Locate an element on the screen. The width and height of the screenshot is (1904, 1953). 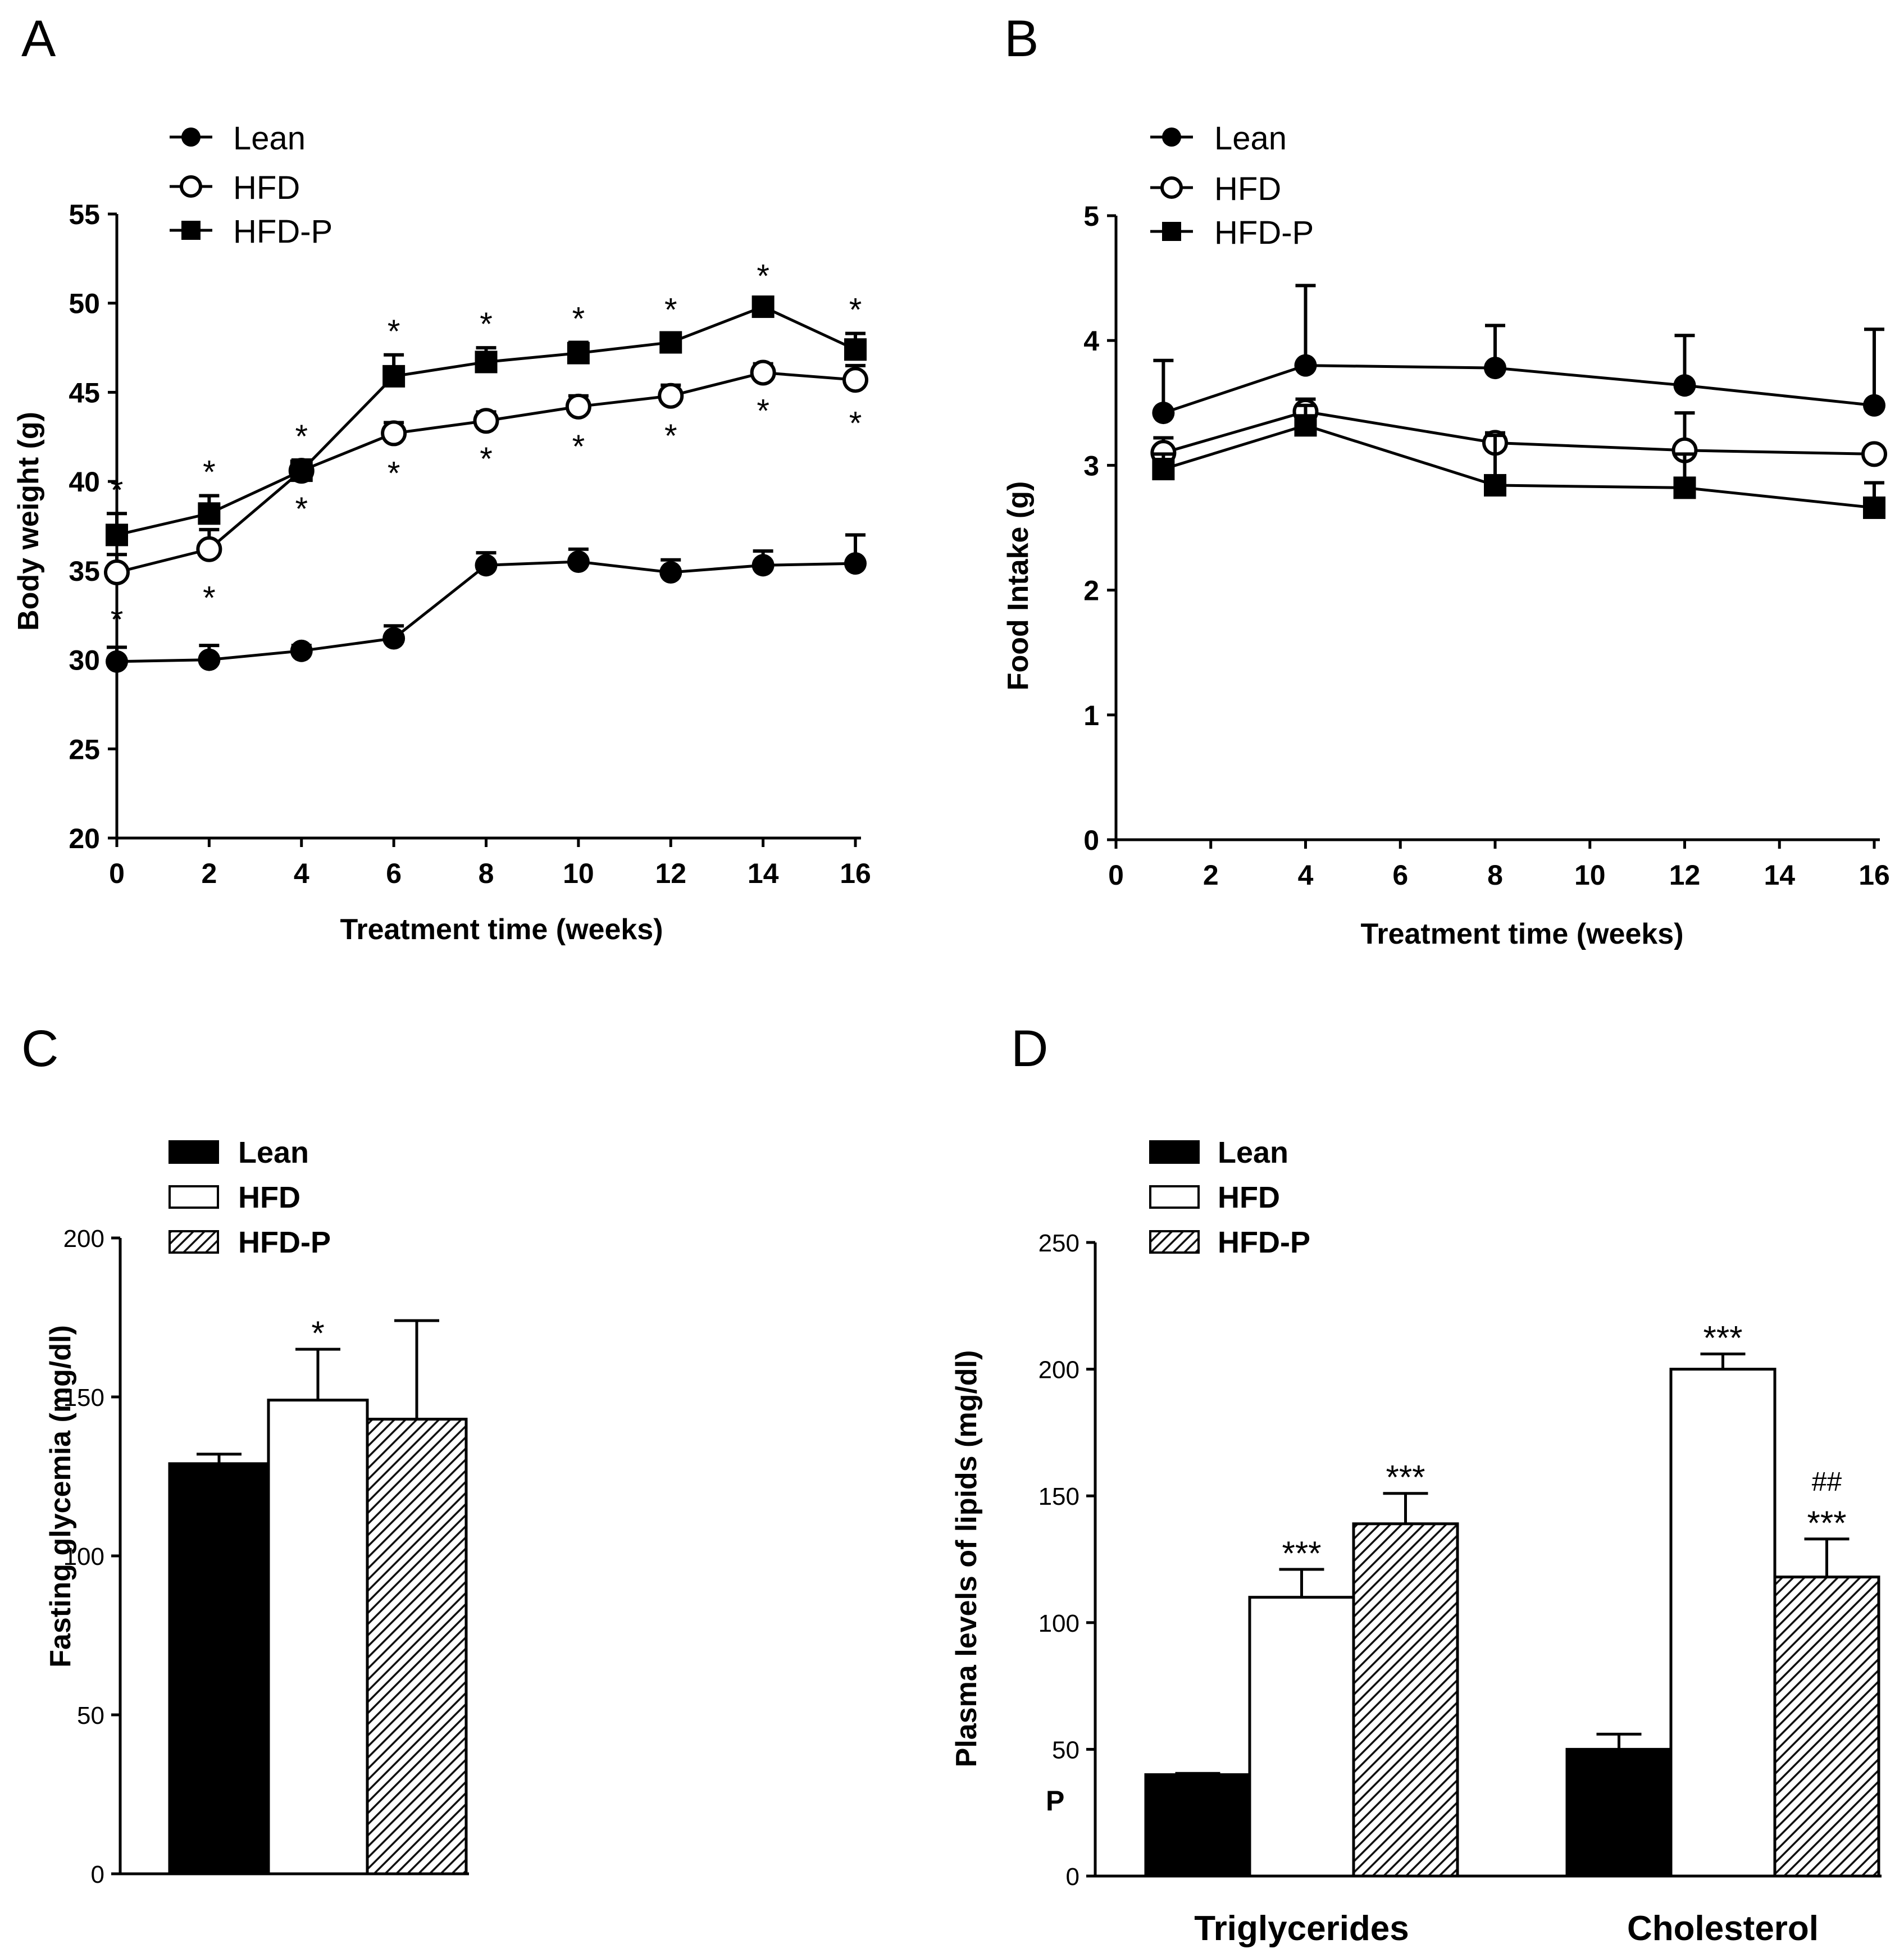
panel-b-y-axis-title: Food Intake (g) is located at coordinates (1018, 586).